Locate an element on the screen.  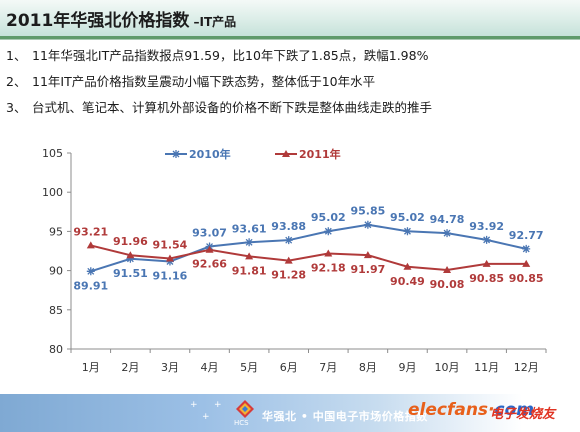
data-label: 92.66 is located at coordinates (209, 264).